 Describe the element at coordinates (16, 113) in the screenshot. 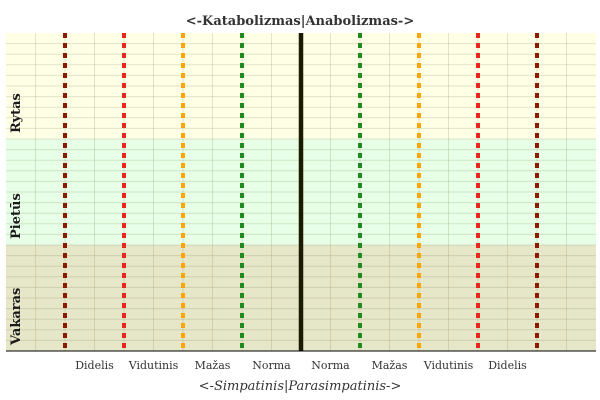

I see `band-label-1: Rytas` at that location.